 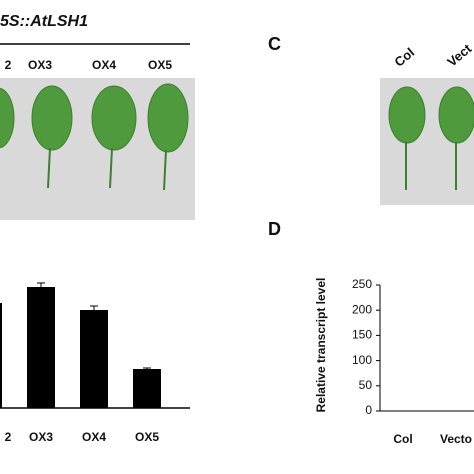 I want to click on y-axis-label: Relative transcript level, so click(x=321, y=345).